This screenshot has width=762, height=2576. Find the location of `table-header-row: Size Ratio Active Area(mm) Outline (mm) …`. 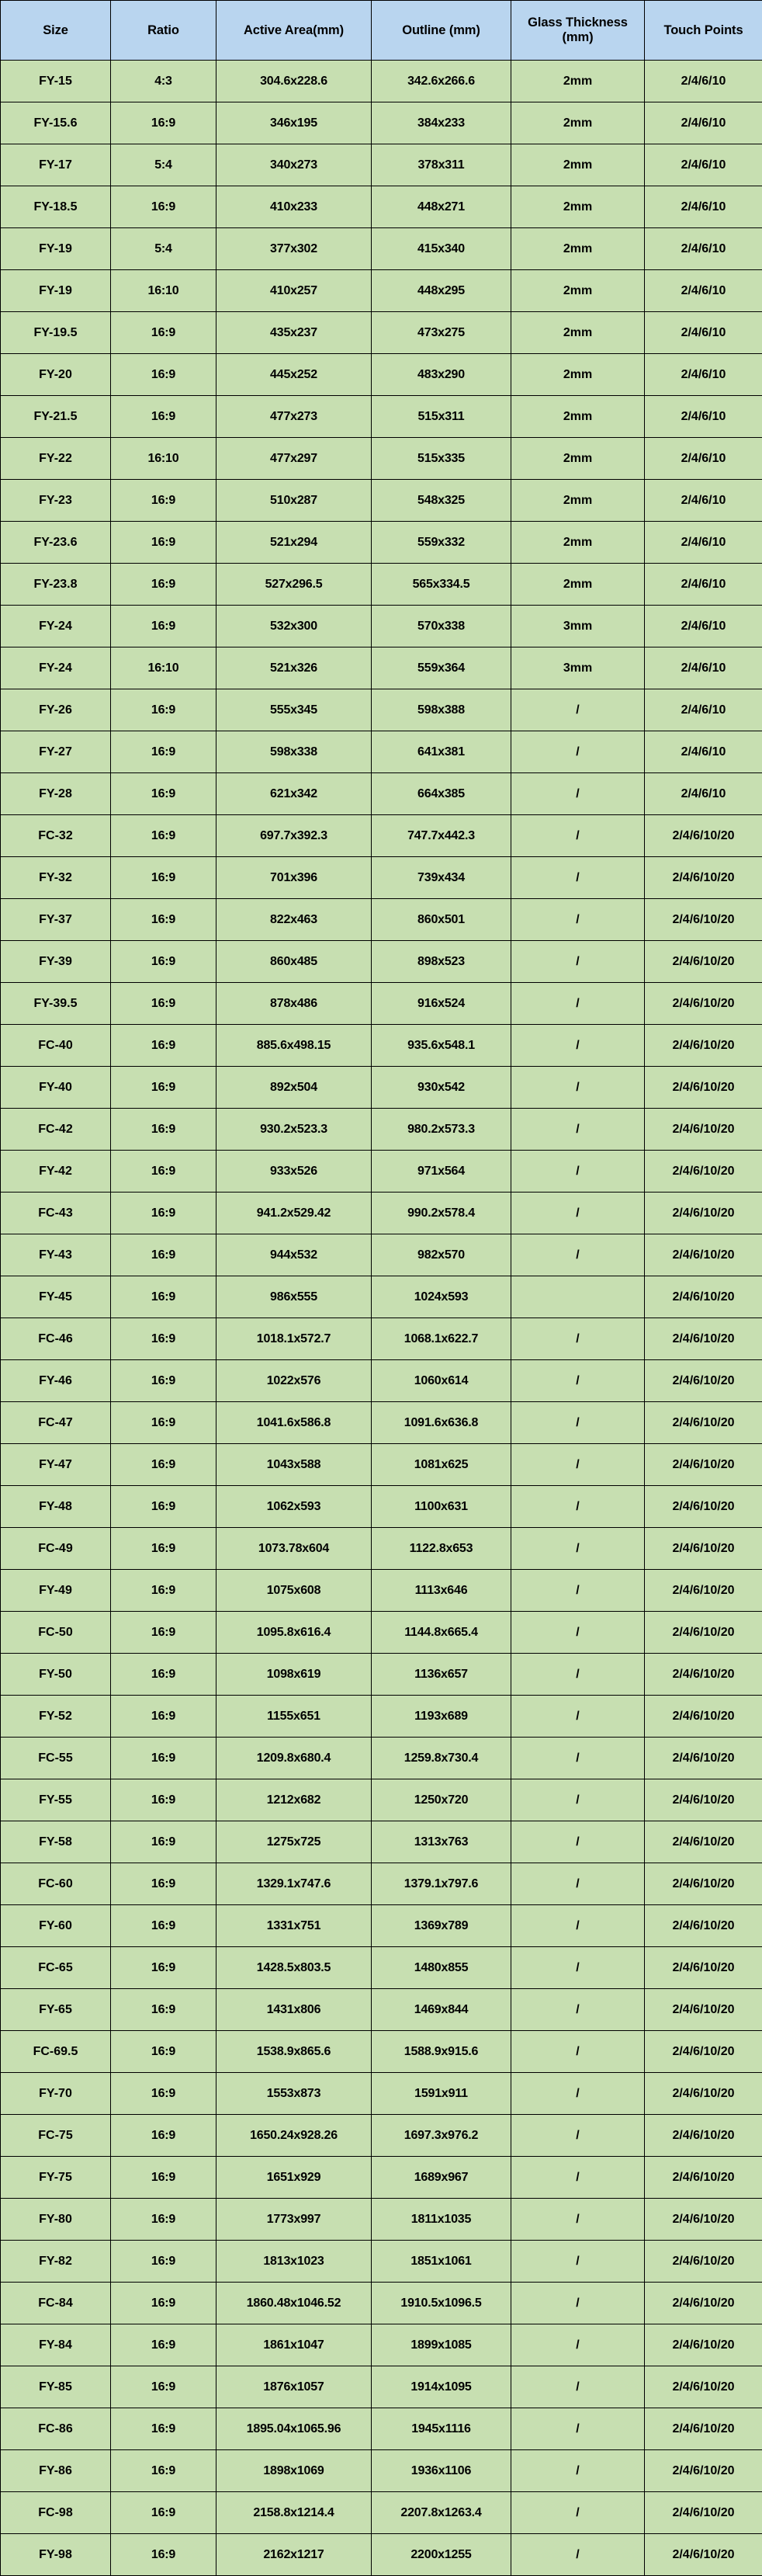

table-header-row: Size Ratio Active Area(mm) Outline (mm) … is located at coordinates (381, 31).